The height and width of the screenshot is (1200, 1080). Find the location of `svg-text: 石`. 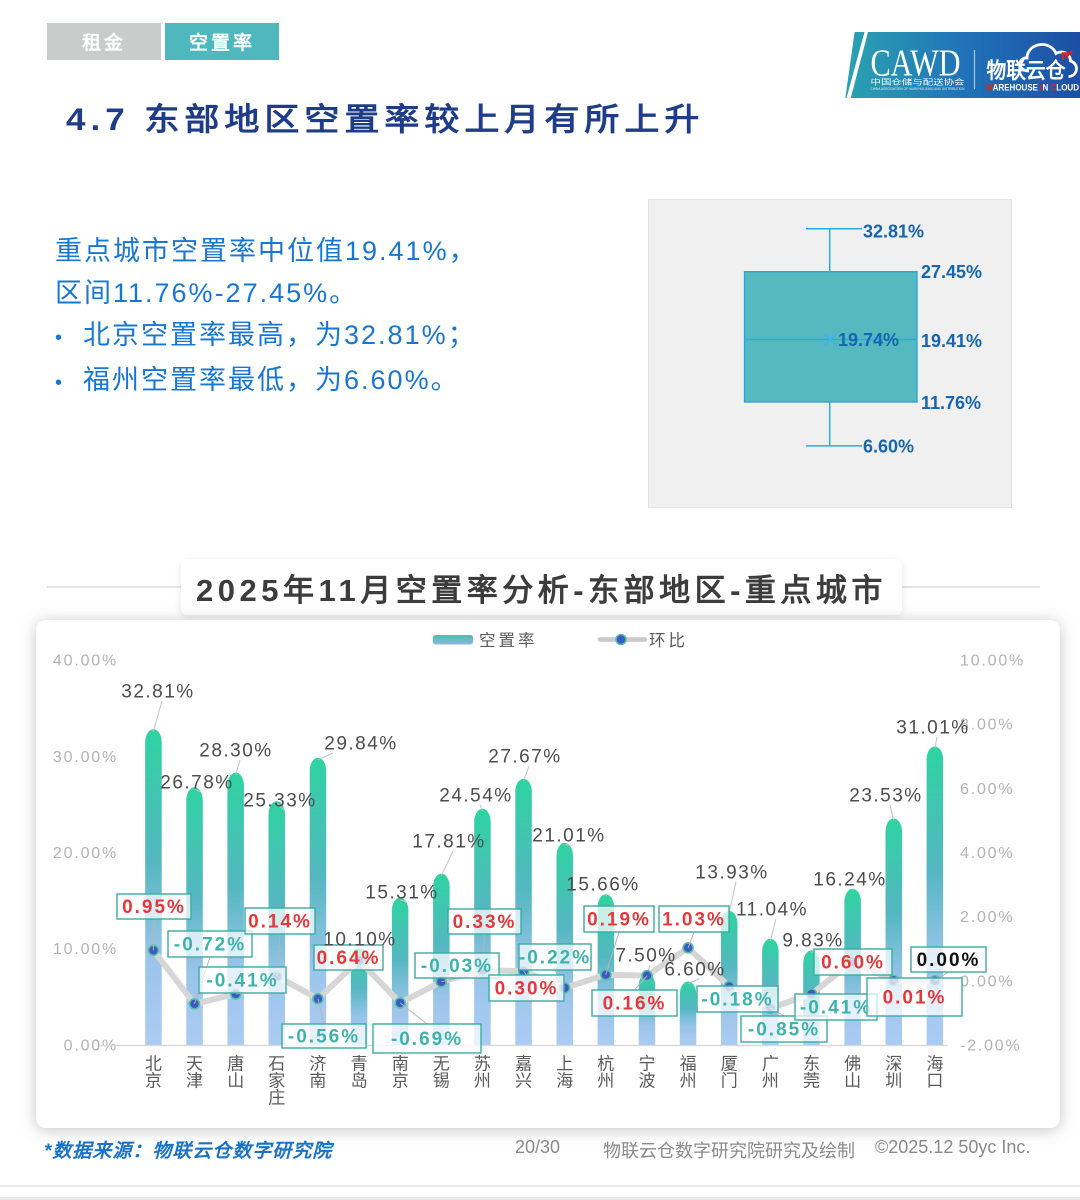

svg-text: 石 is located at coordinates (276, 1064).